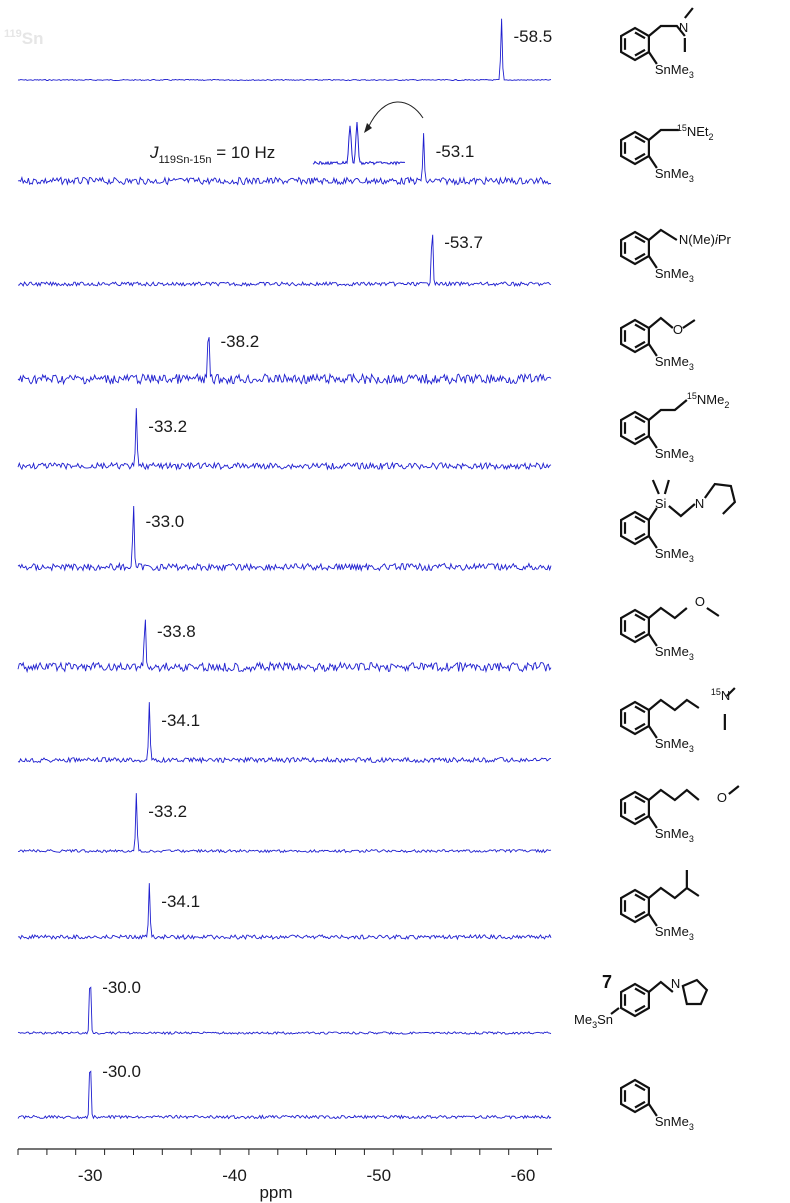 Image resolution: width=790 pixels, height=1203 pixels. Describe the element at coordinates (694, 793) in the screenshot. I see `structure-9-bonds` at that location.